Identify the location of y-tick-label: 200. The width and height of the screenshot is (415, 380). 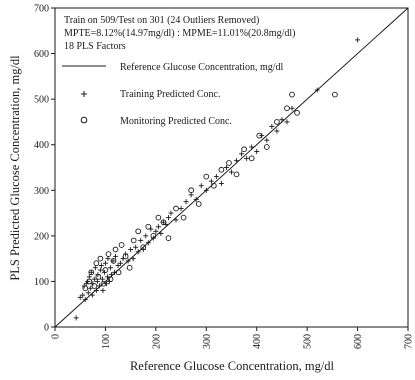
(41, 236).